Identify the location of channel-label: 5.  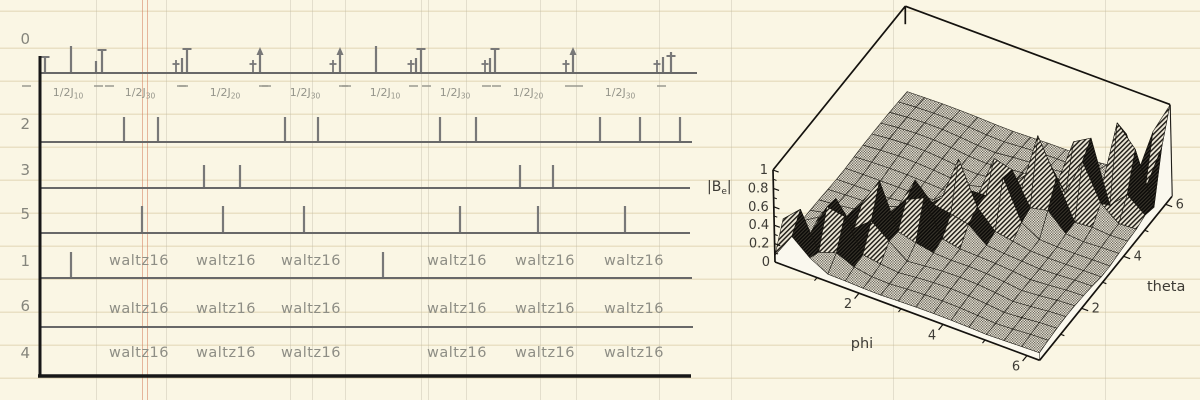
(25, 214).